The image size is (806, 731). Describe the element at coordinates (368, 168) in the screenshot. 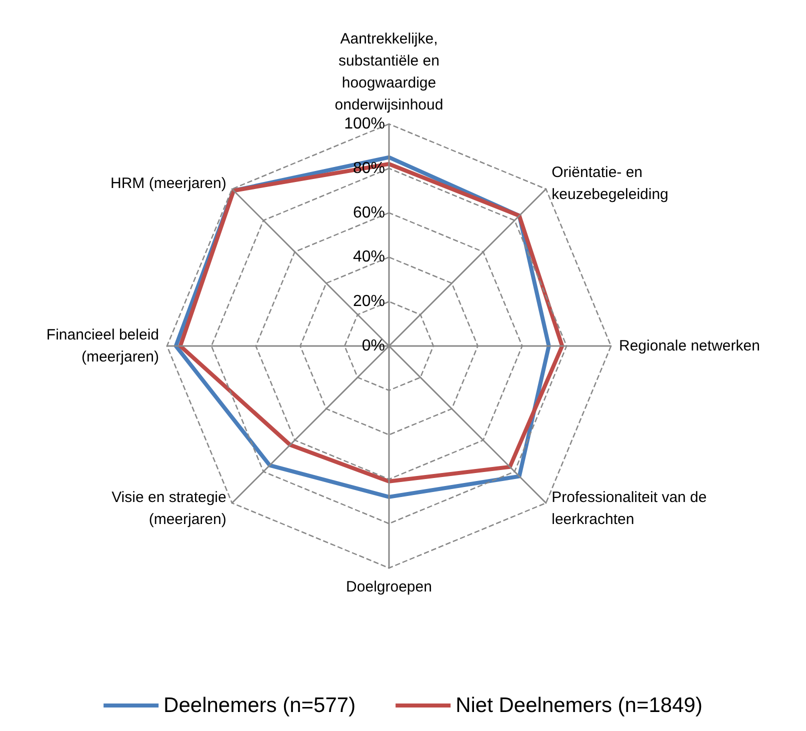

I see `y-tick-label: 80%` at that location.